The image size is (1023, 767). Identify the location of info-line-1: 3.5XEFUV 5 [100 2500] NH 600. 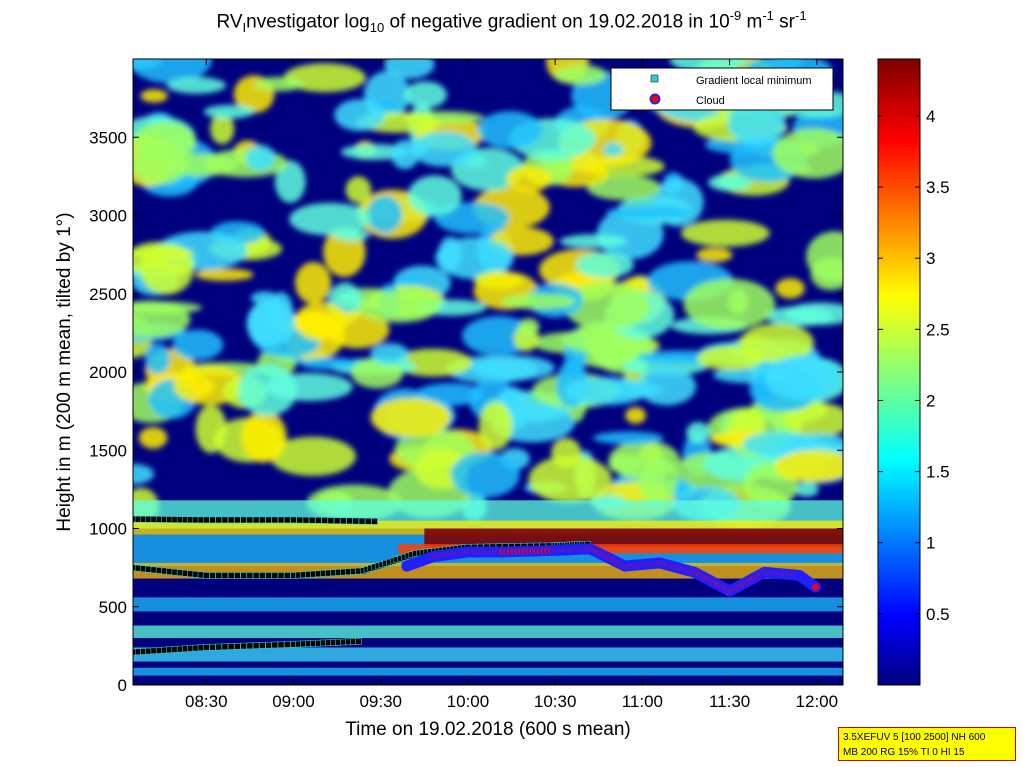
(914, 737).